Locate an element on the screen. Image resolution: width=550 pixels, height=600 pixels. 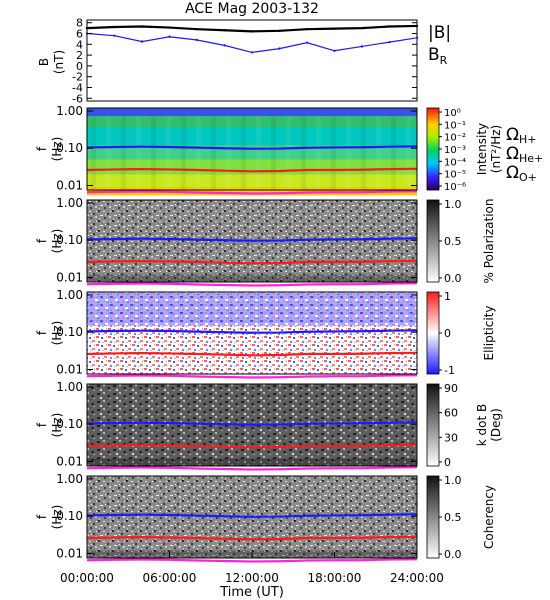
colorbar is located at coordinates (433, 149).